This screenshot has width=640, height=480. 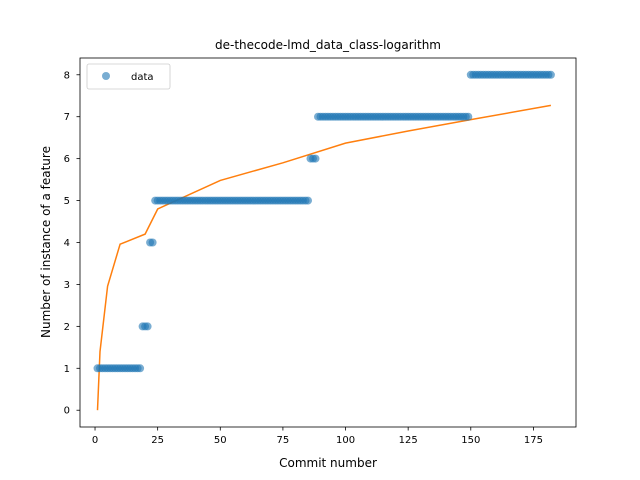 What do you see at coordinates (142, 77) in the screenshot?
I see `legend-label-data: data` at bounding box center [142, 77].